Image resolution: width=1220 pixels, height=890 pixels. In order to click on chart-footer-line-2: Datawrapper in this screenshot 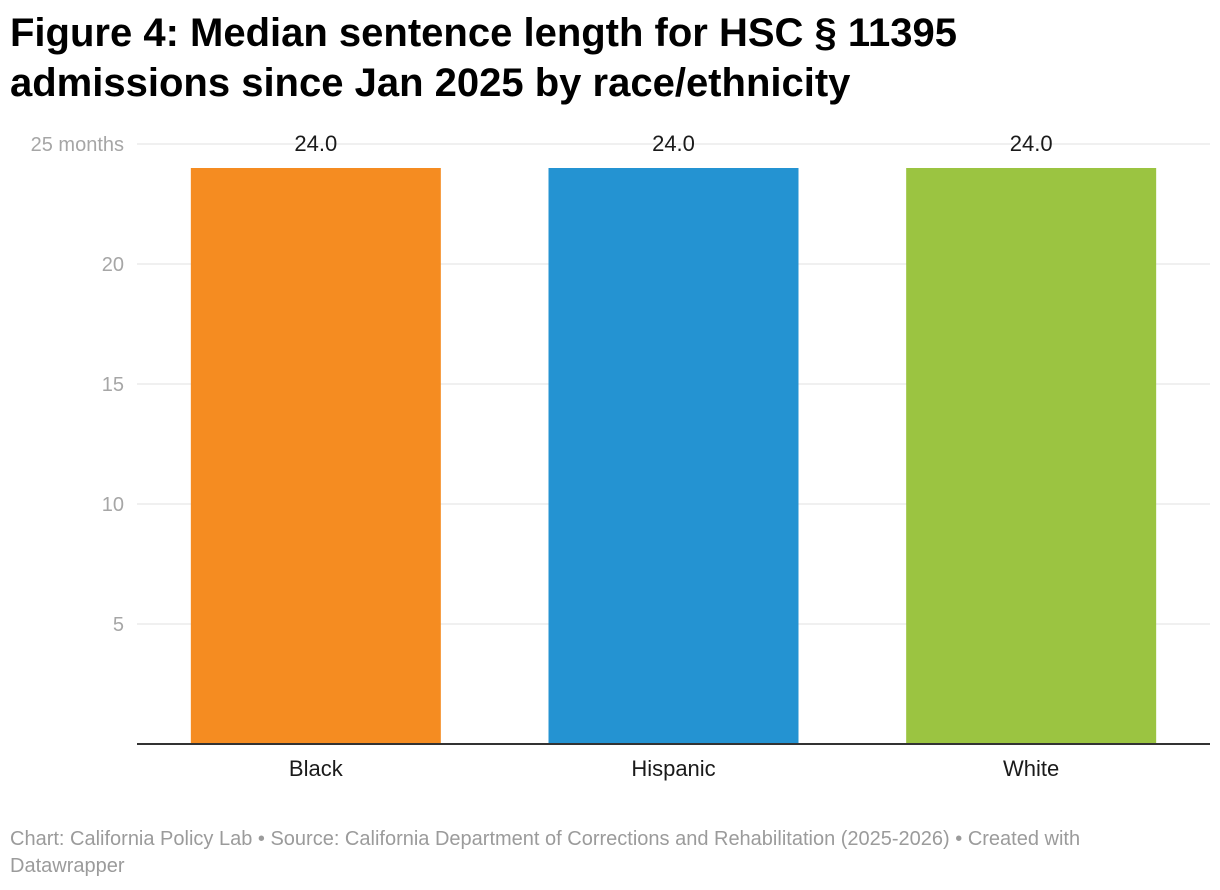, I will do `click(67, 866)`.